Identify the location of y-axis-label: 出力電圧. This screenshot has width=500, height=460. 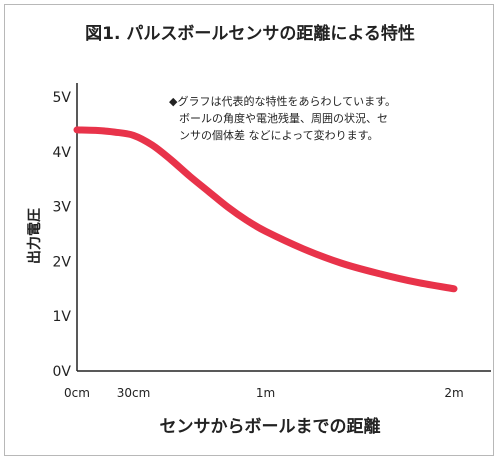
(34, 236).